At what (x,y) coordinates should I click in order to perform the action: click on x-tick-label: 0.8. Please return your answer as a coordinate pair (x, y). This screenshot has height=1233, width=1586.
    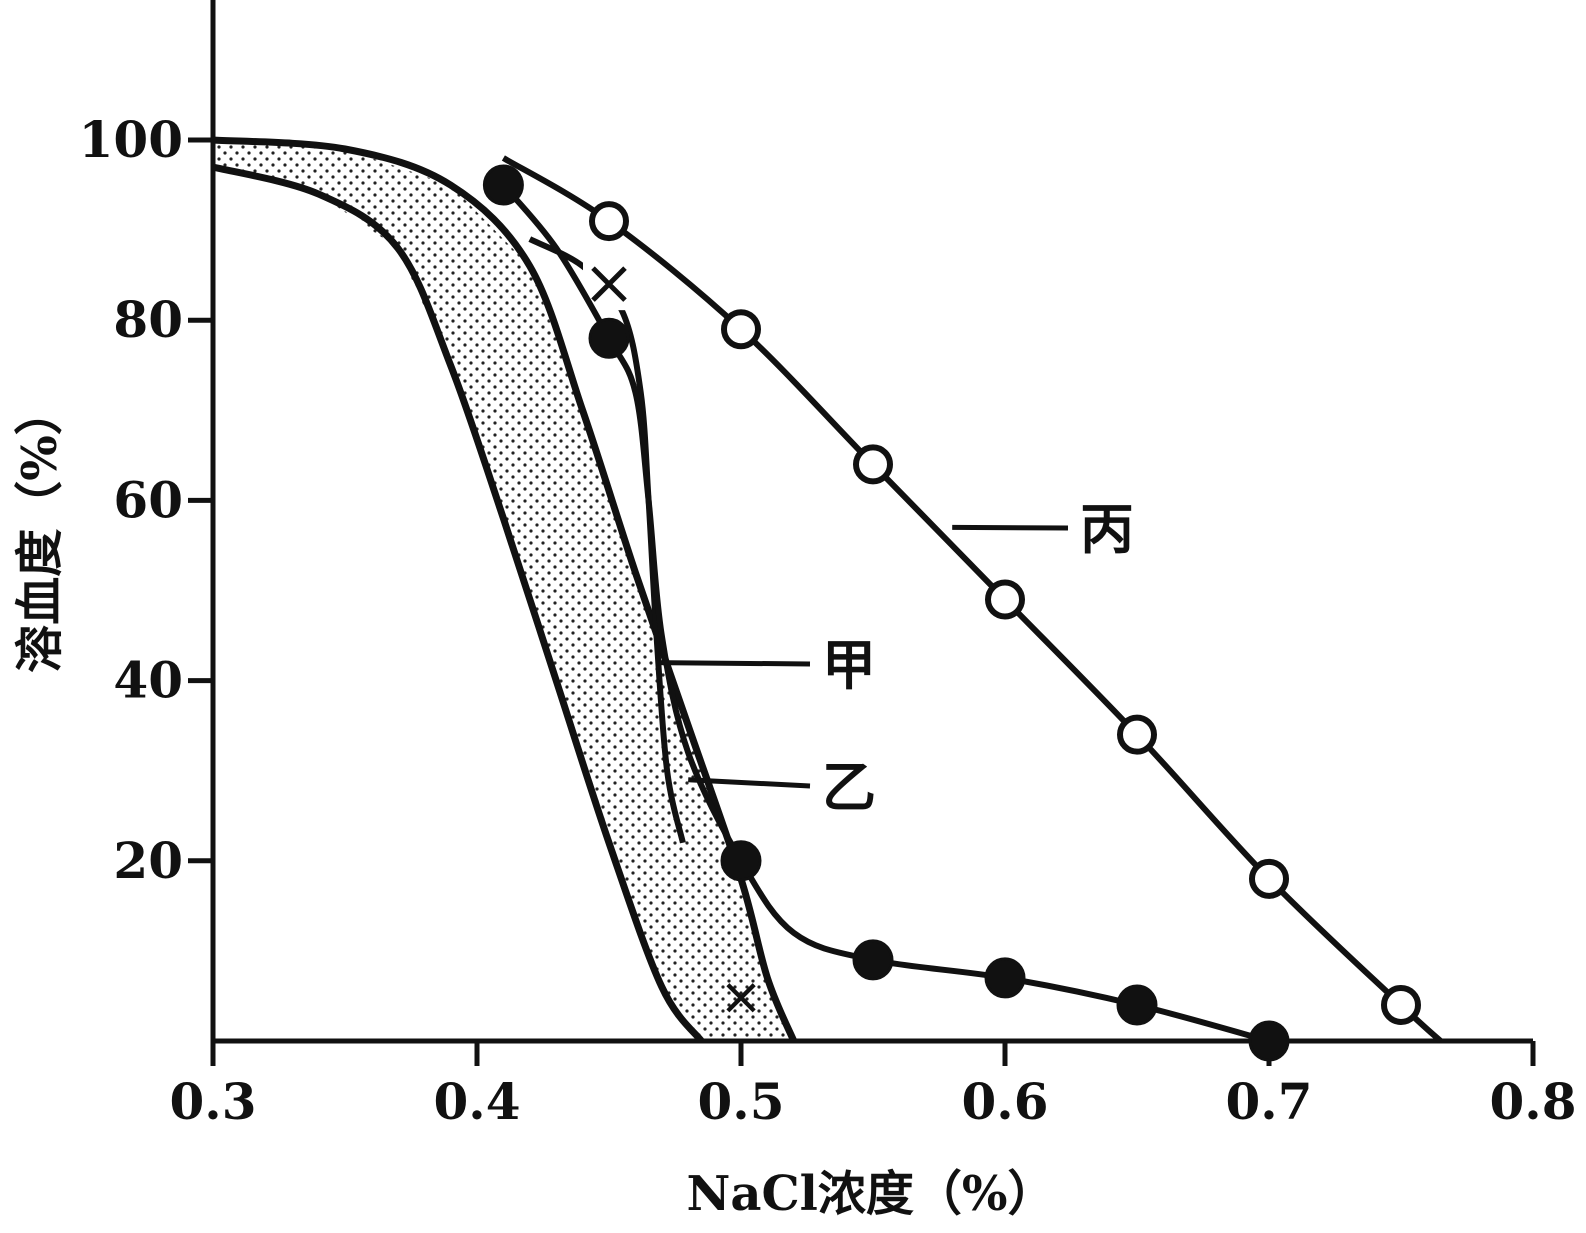
    Looking at the image, I should click on (1533, 1101).